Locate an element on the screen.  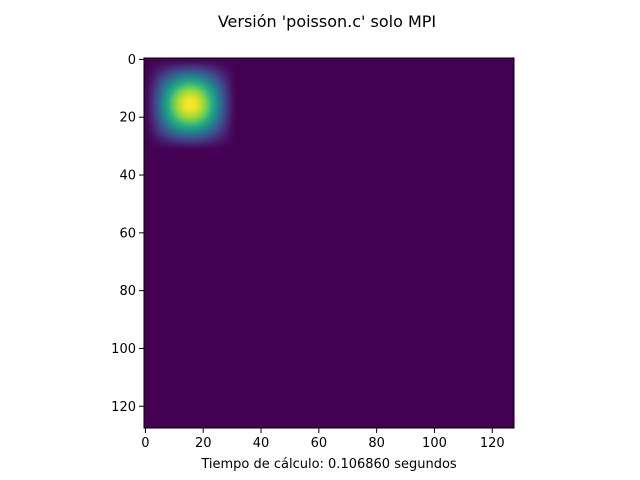
x-tick-label: 0 is located at coordinates (145, 443).